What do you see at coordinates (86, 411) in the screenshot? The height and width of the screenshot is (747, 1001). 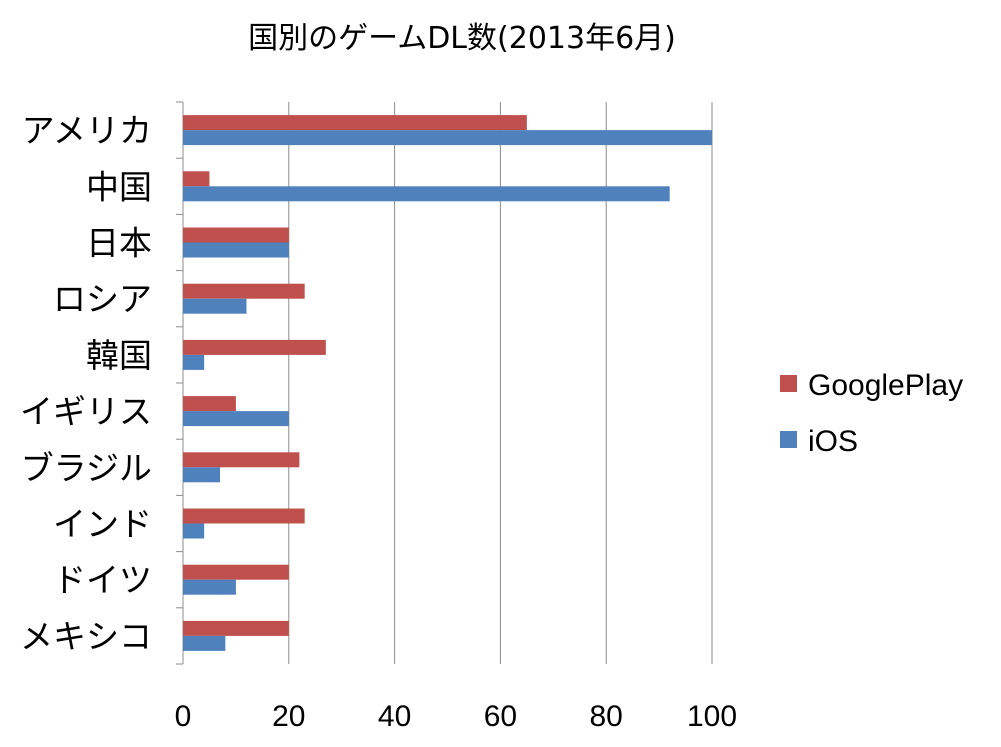 I see `category-label: イギリス` at bounding box center [86, 411].